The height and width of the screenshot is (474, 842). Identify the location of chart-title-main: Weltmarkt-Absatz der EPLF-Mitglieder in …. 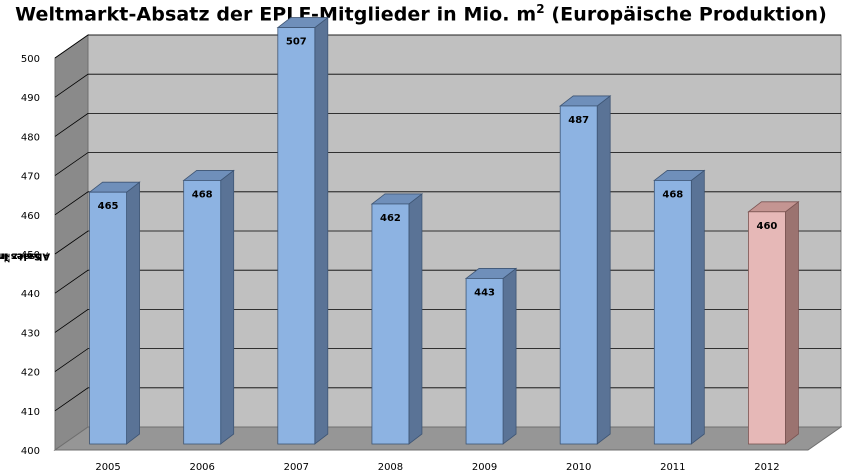
(276, 14).